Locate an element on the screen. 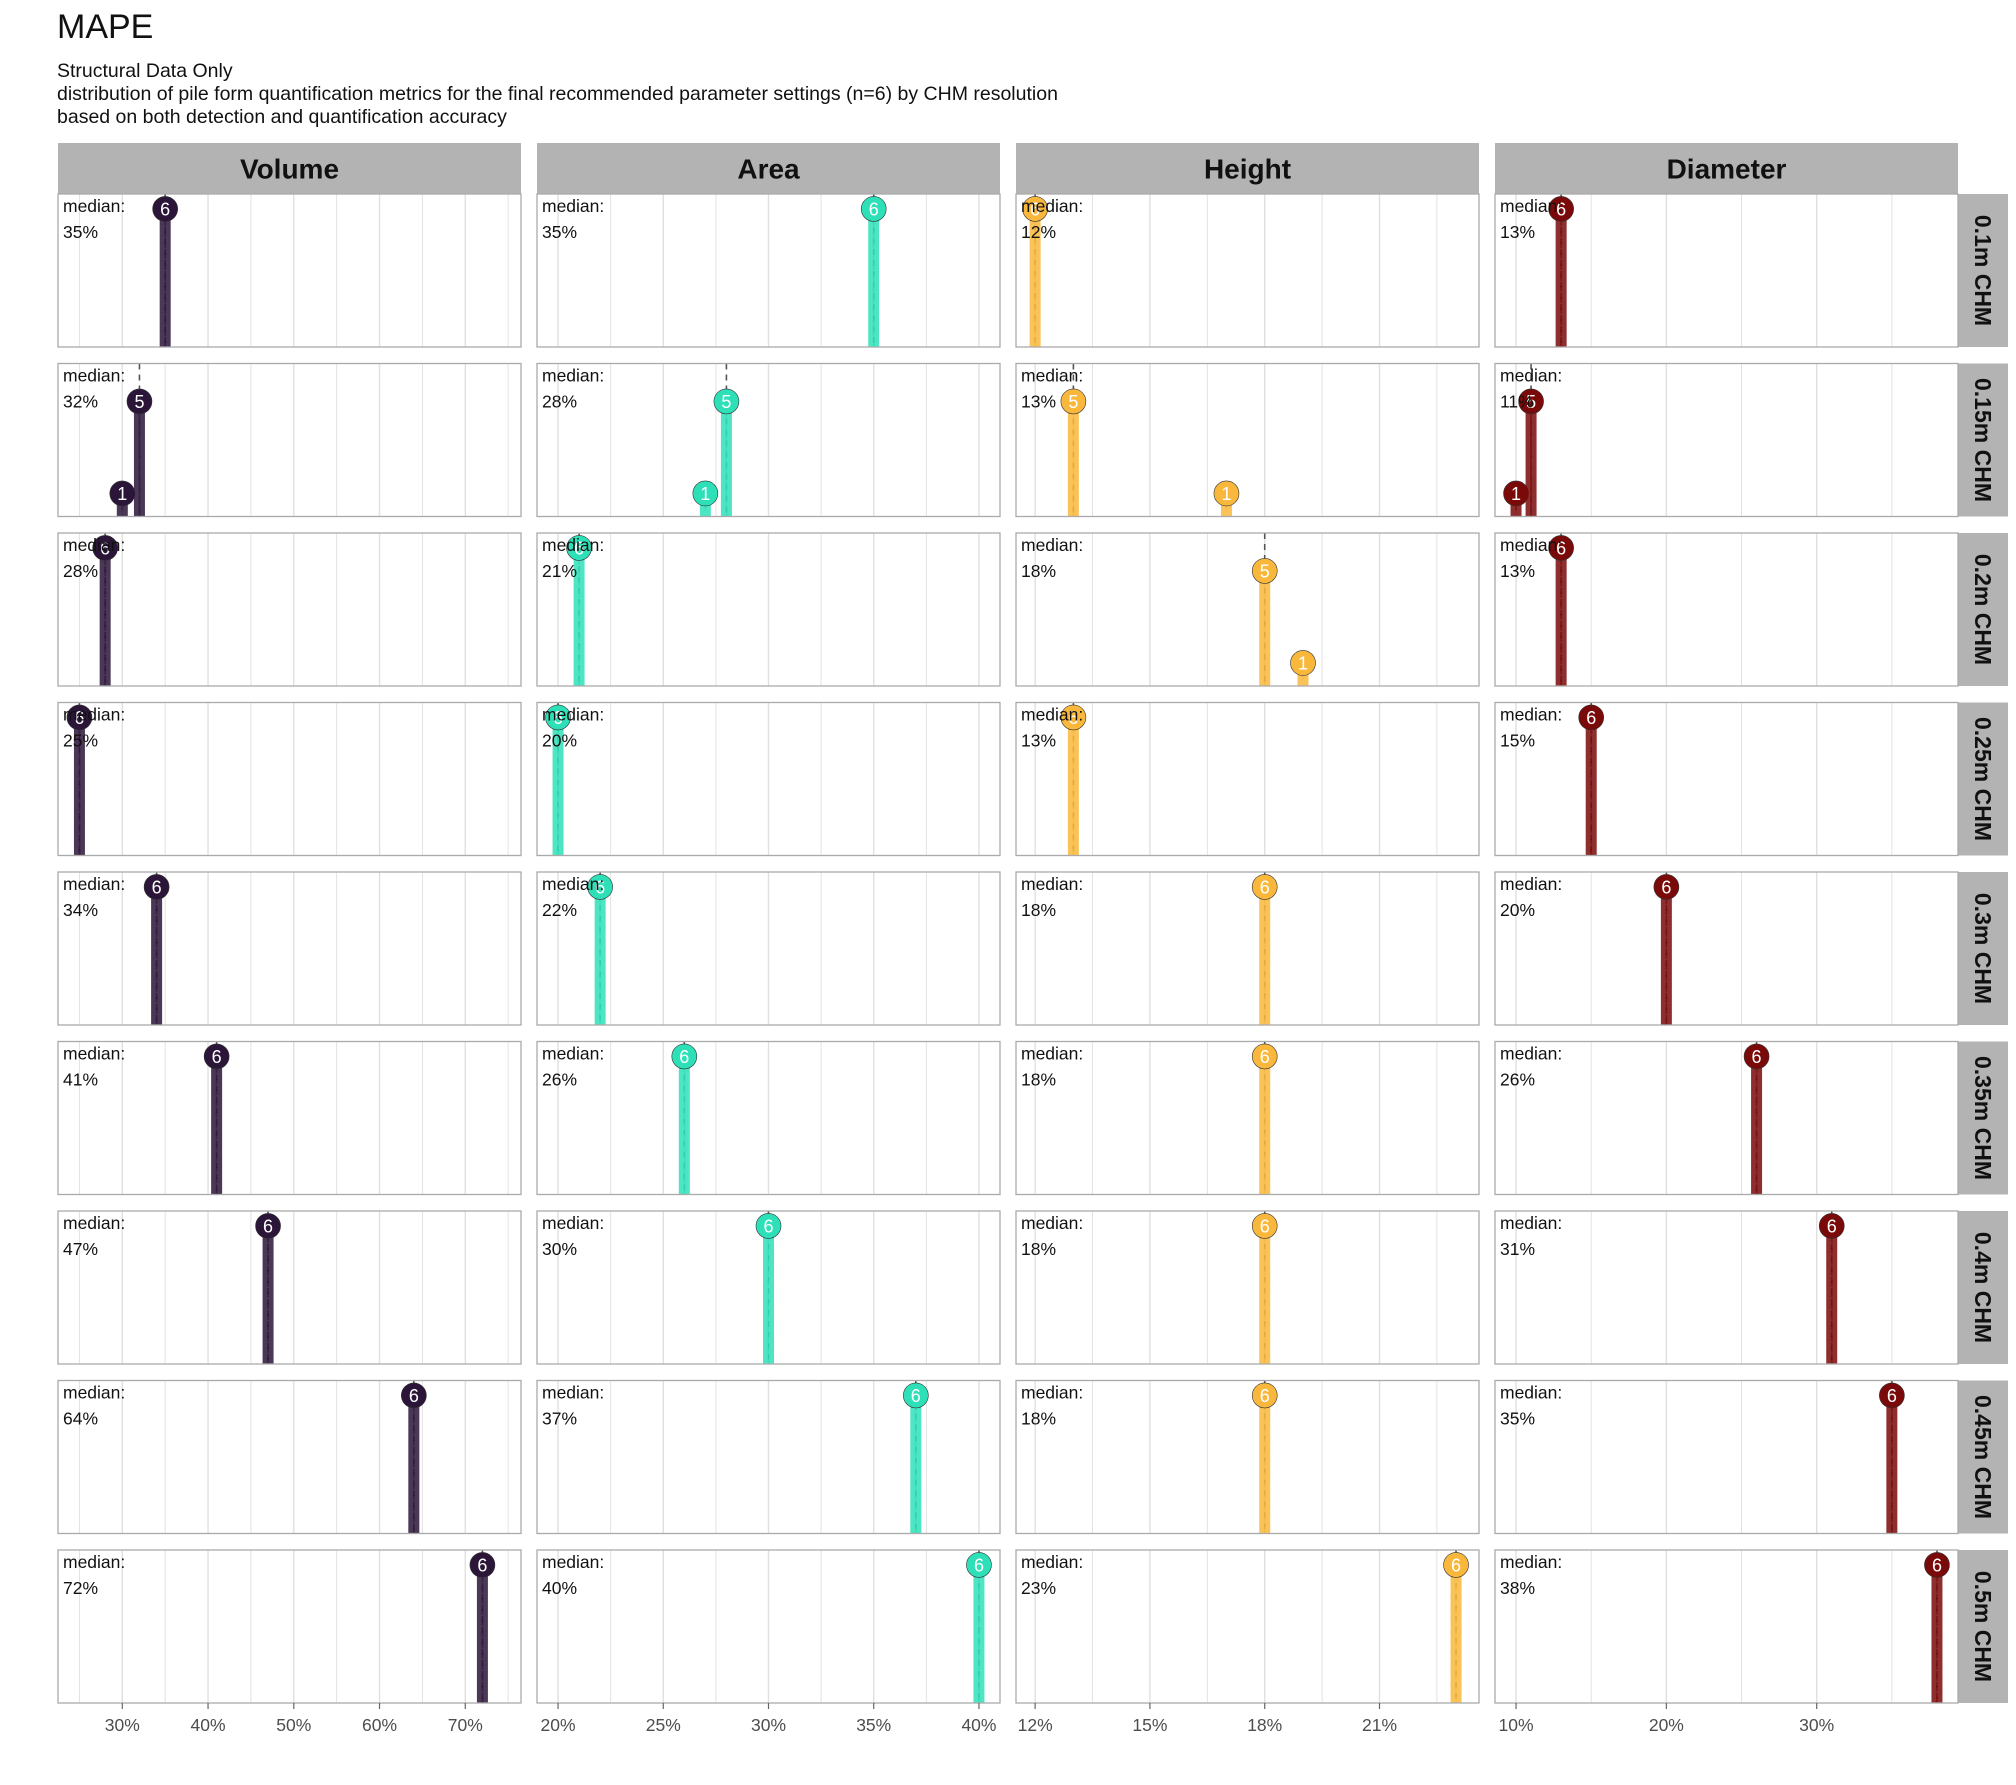 The width and height of the screenshot is (2016, 1785). column-strip-area: Area is located at coordinates (768, 168).